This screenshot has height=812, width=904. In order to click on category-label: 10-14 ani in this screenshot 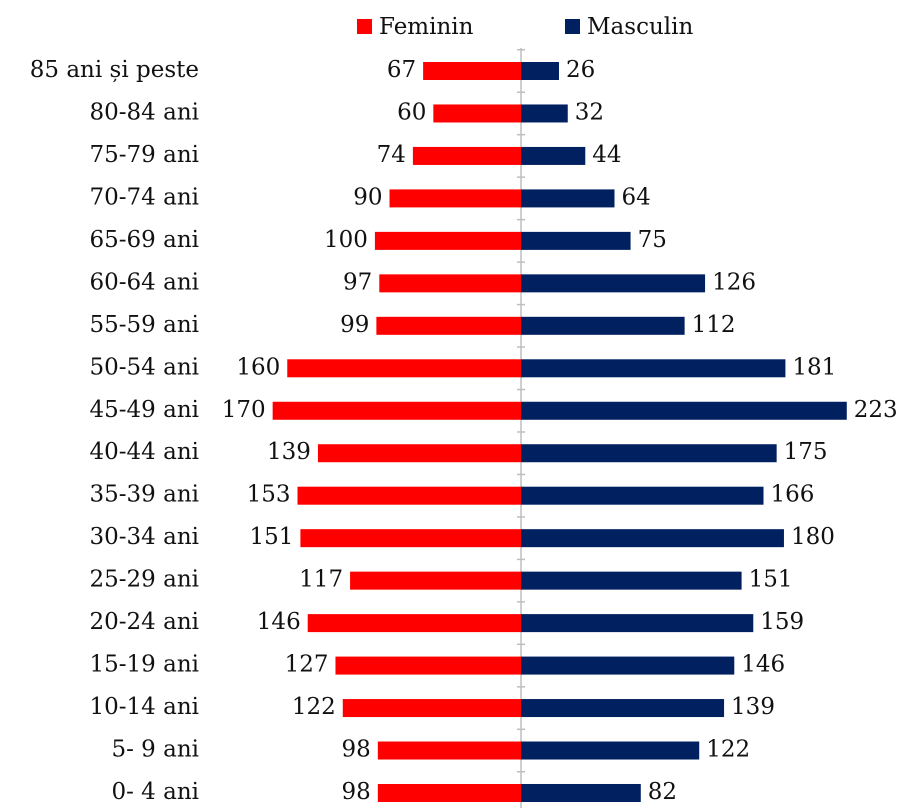, I will do `click(145, 707)`.